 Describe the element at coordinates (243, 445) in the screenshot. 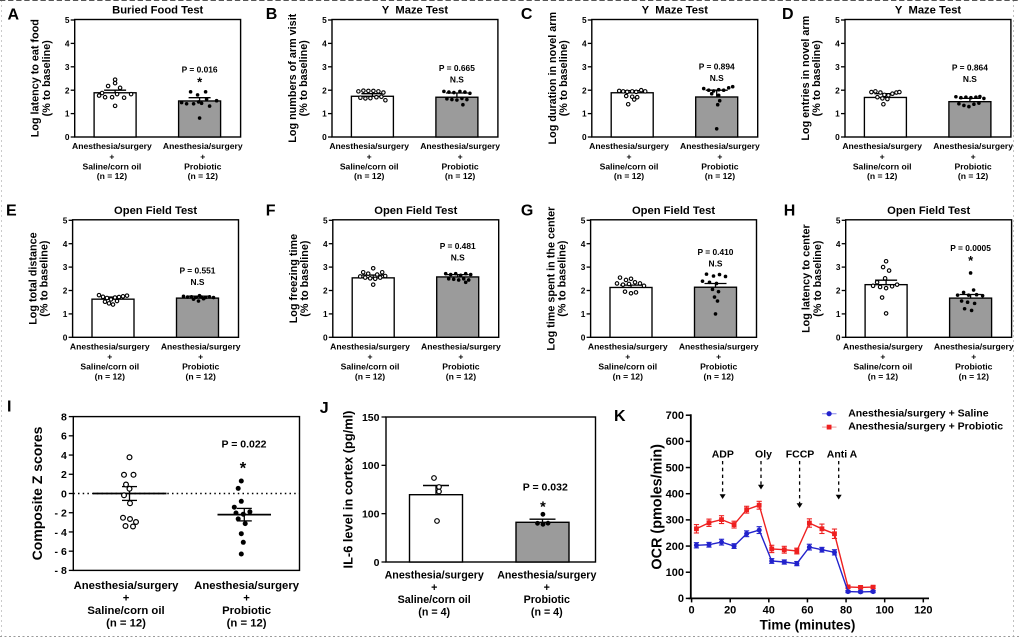

I see `svg-text: P = 0.022` at that location.